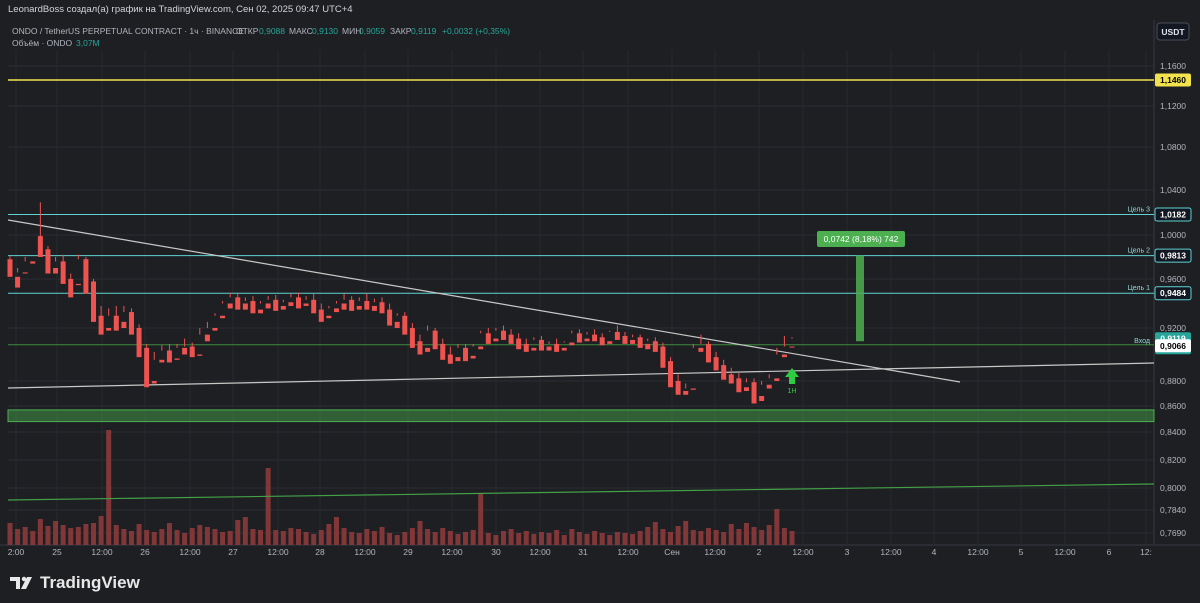 The width and height of the screenshot is (1200, 603). I want to click on currency-button-label: USDT, so click(1173, 32).